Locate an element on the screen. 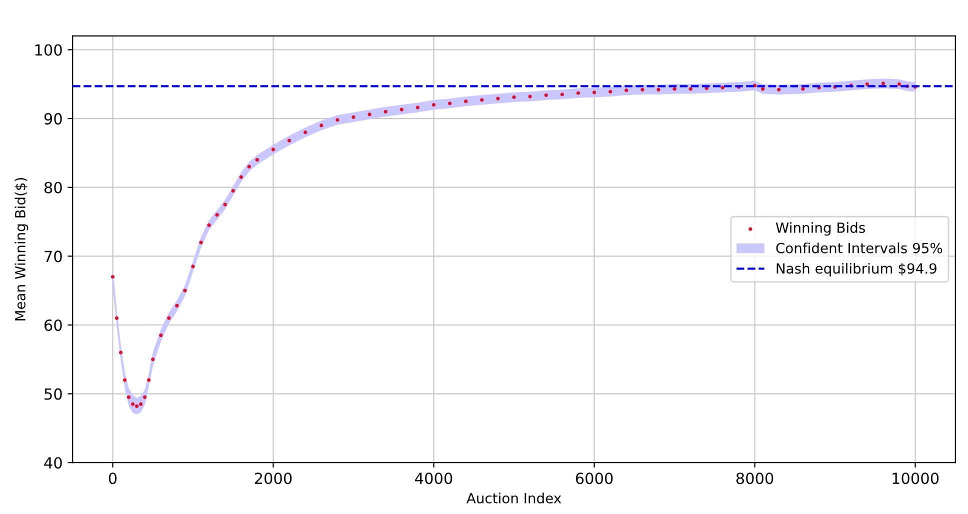 This screenshot has width=968, height=514. annotation: Confident Intervals 95% is located at coordinates (859, 248).